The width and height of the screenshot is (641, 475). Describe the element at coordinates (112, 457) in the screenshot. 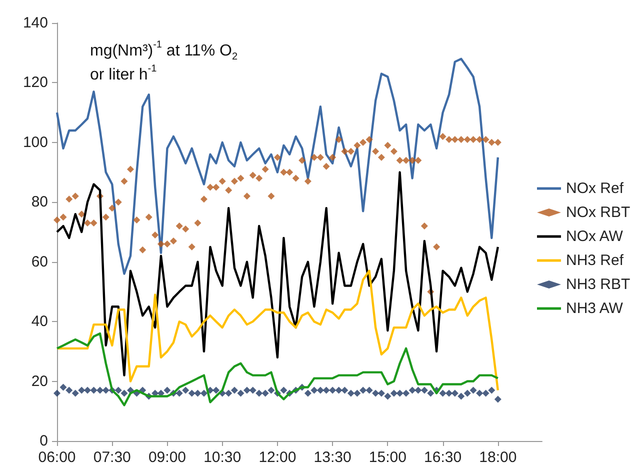

I see `x-tick-label: 07:30` at that location.